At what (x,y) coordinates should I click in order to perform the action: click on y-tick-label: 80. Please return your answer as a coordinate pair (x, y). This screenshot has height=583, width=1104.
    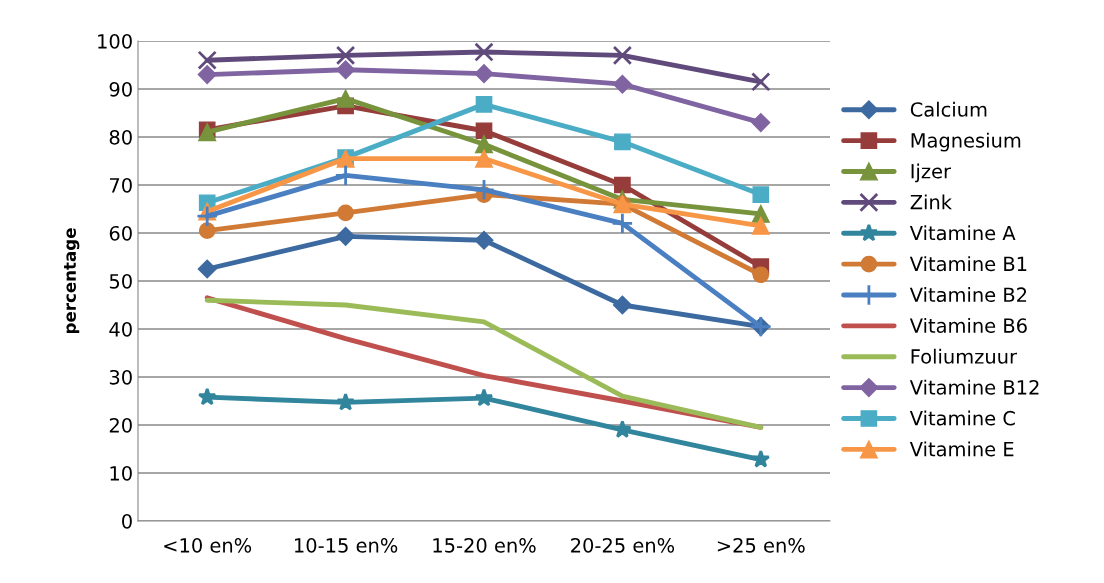
    Looking at the image, I should click on (120, 137).